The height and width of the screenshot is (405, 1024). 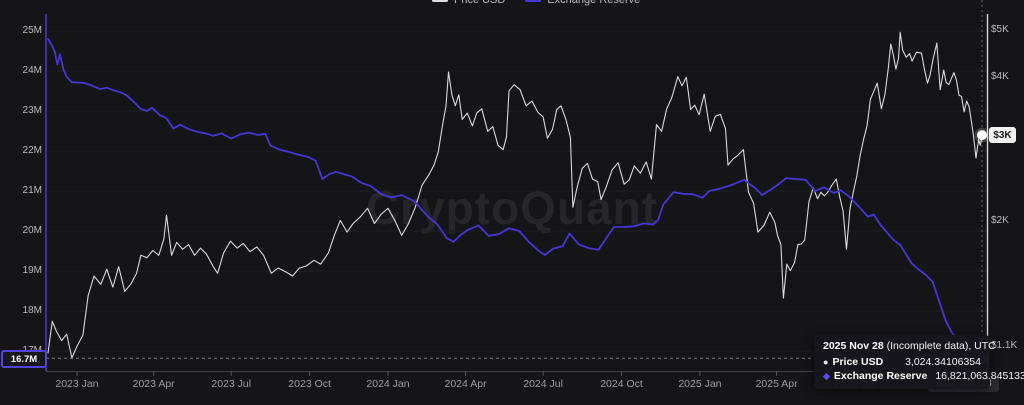 What do you see at coordinates (594, 3) in the screenshot?
I see `legend-label-reserve: Exchange Reserve` at bounding box center [594, 3].